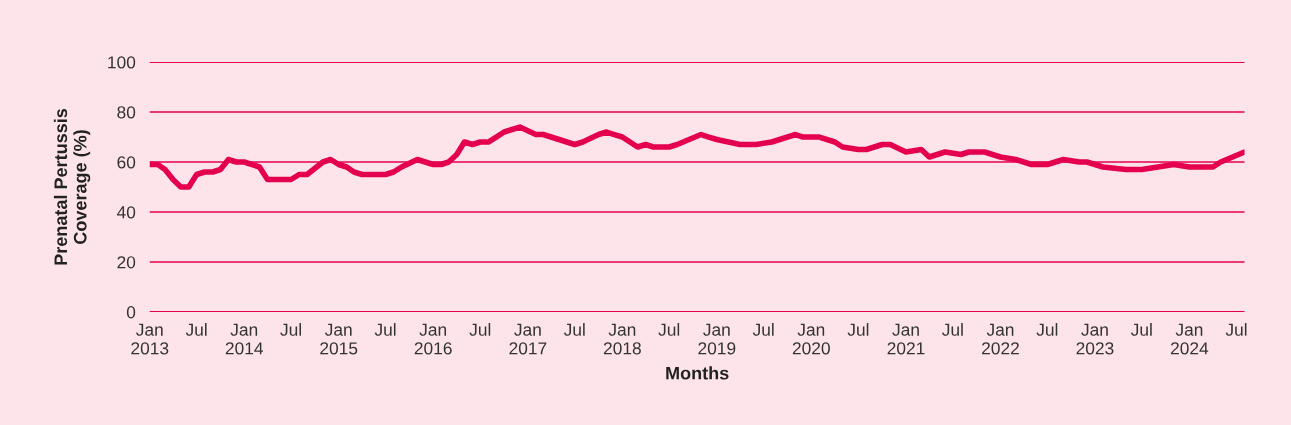  What do you see at coordinates (150, 339) in the screenshot?
I see `x-tick-label: Jan 2013` at bounding box center [150, 339].